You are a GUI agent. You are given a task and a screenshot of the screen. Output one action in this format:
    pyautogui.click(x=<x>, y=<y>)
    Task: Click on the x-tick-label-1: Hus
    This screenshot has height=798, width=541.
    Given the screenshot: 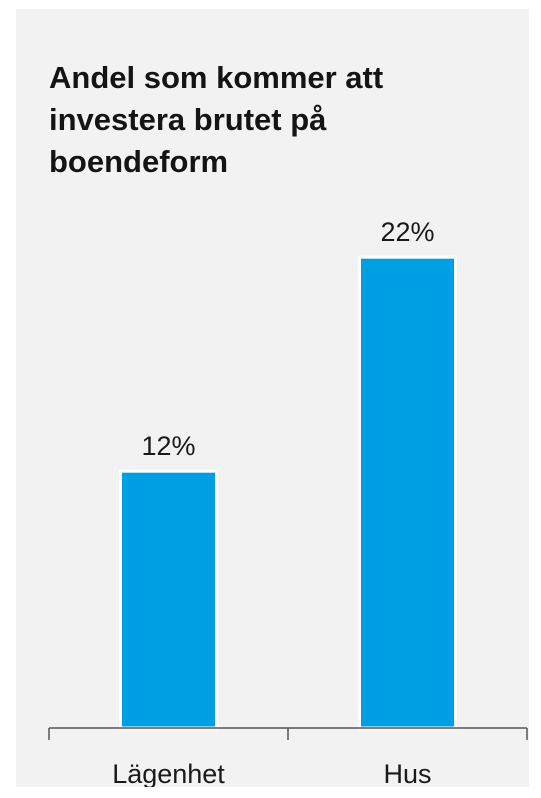 What is the action you would take?
    pyautogui.click(x=407, y=773)
    